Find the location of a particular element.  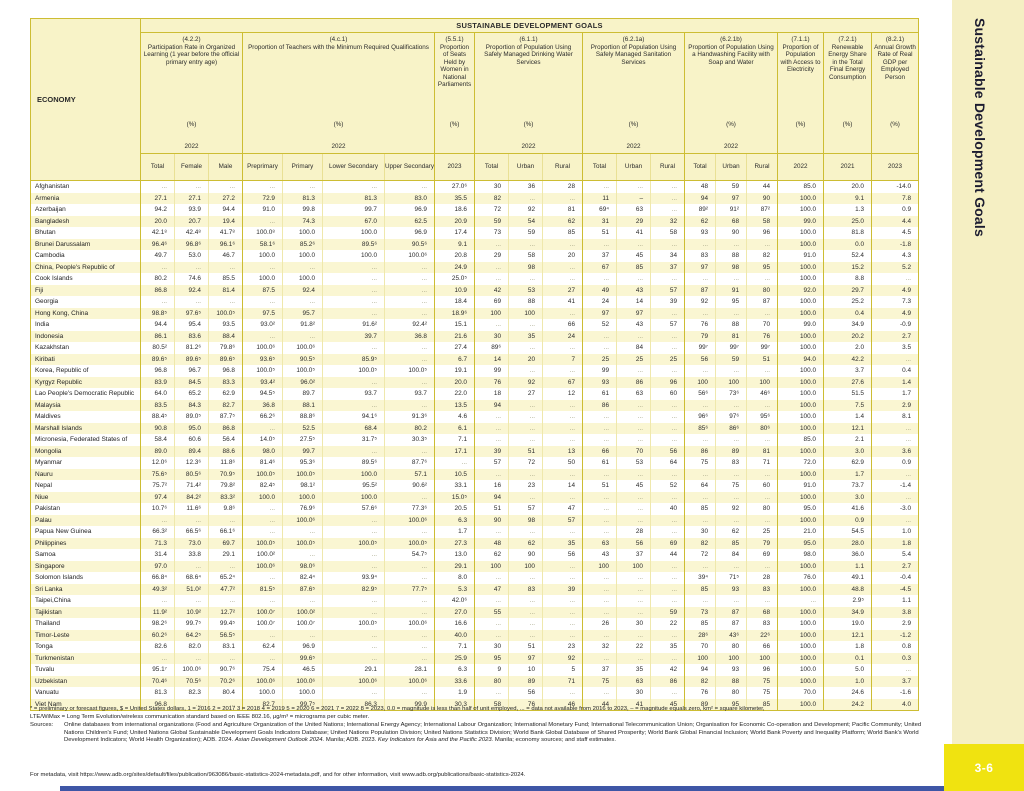

economy-name: Tonga is located at coordinates (85, 647).